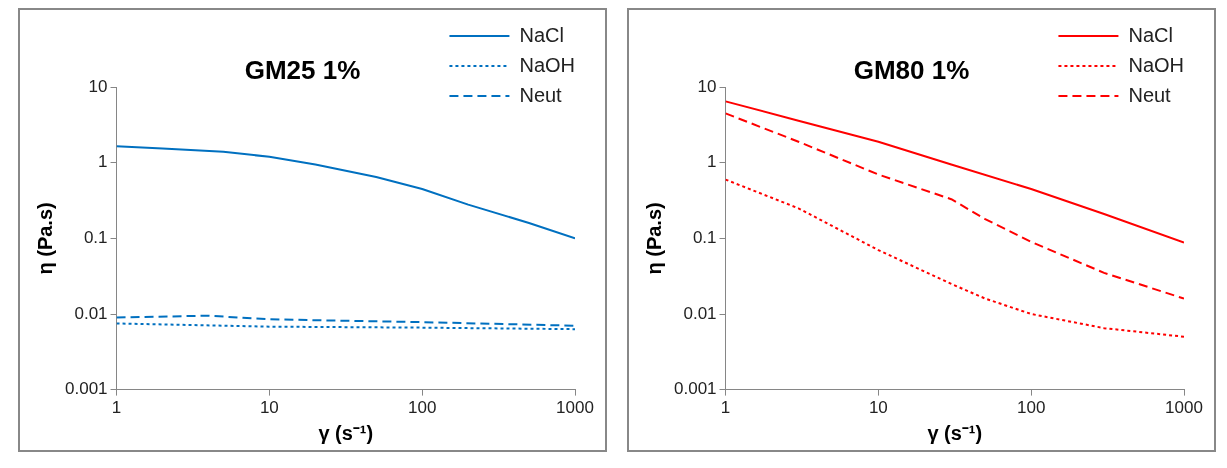 The height and width of the screenshot is (468, 1227). What do you see at coordinates (302, 69) in the screenshot?
I see `chart-title: GM25 1%` at bounding box center [302, 69].